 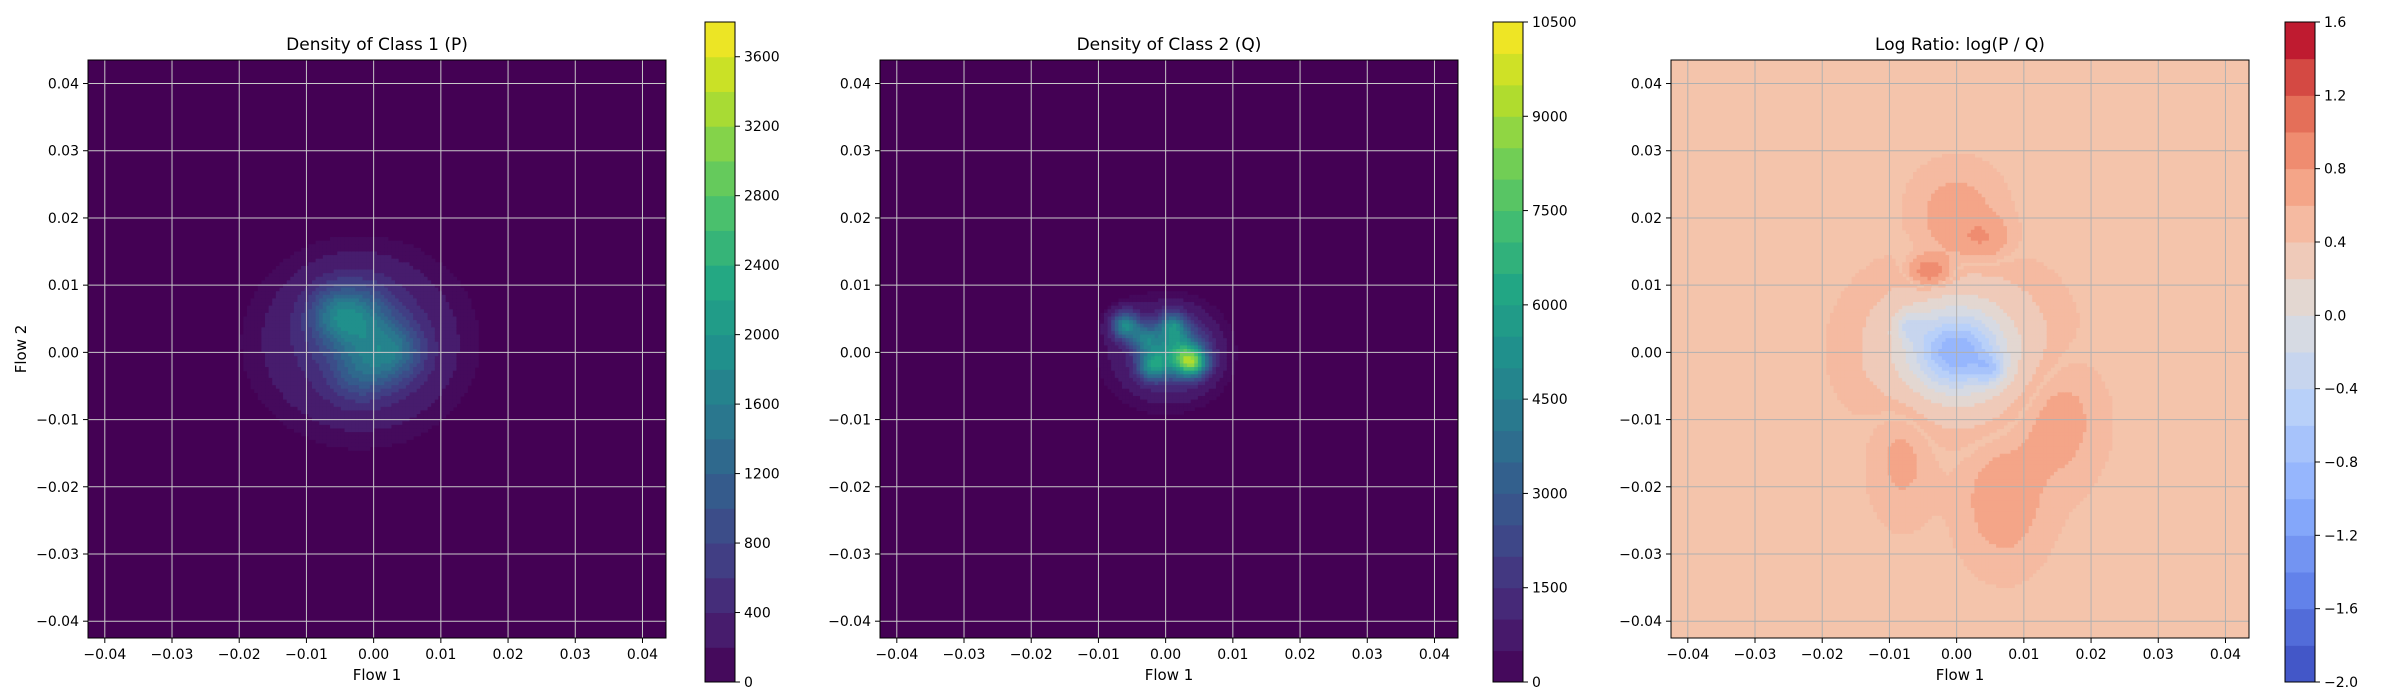 What do you see at coordinates (2335, 23) in the screenshot?
I see `colorbar-tick-label: 1.6` at bounding box center [2335, 23].